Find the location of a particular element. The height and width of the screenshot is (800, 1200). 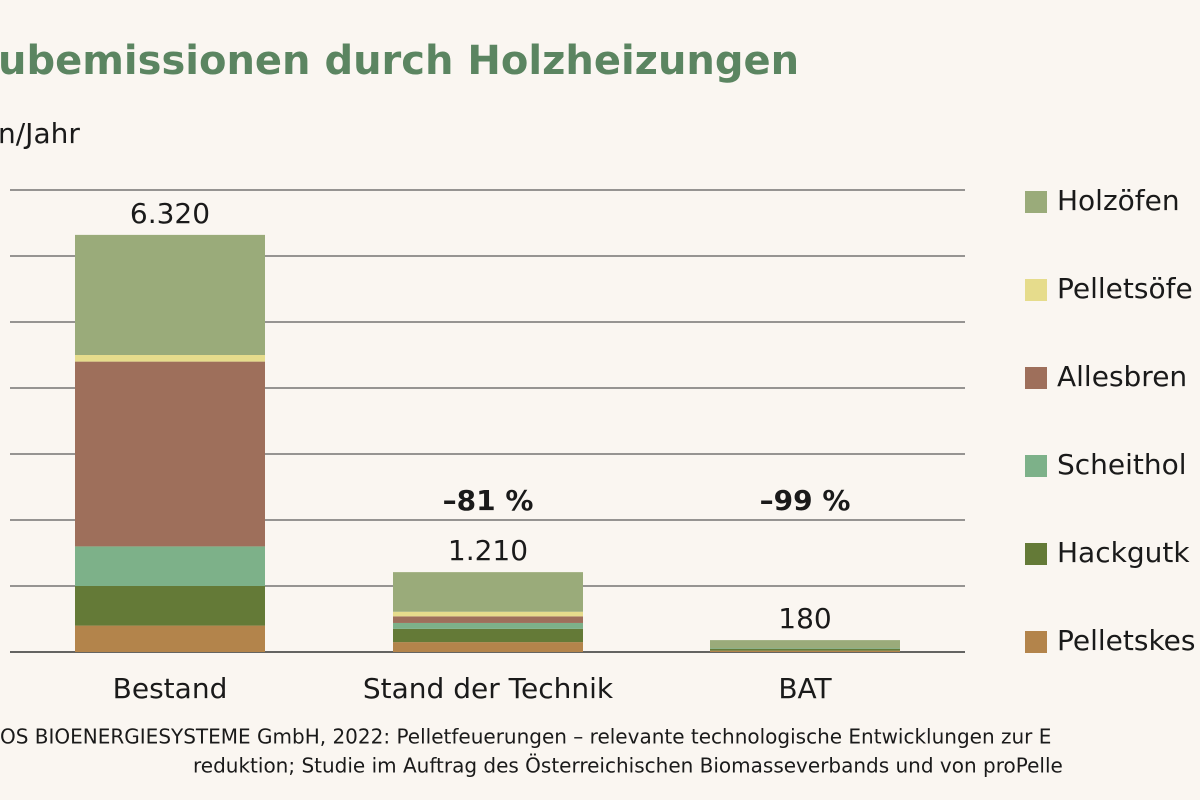

chart-title: ubemissionen durch Holzheizungen is located at coordinates (399, 61).